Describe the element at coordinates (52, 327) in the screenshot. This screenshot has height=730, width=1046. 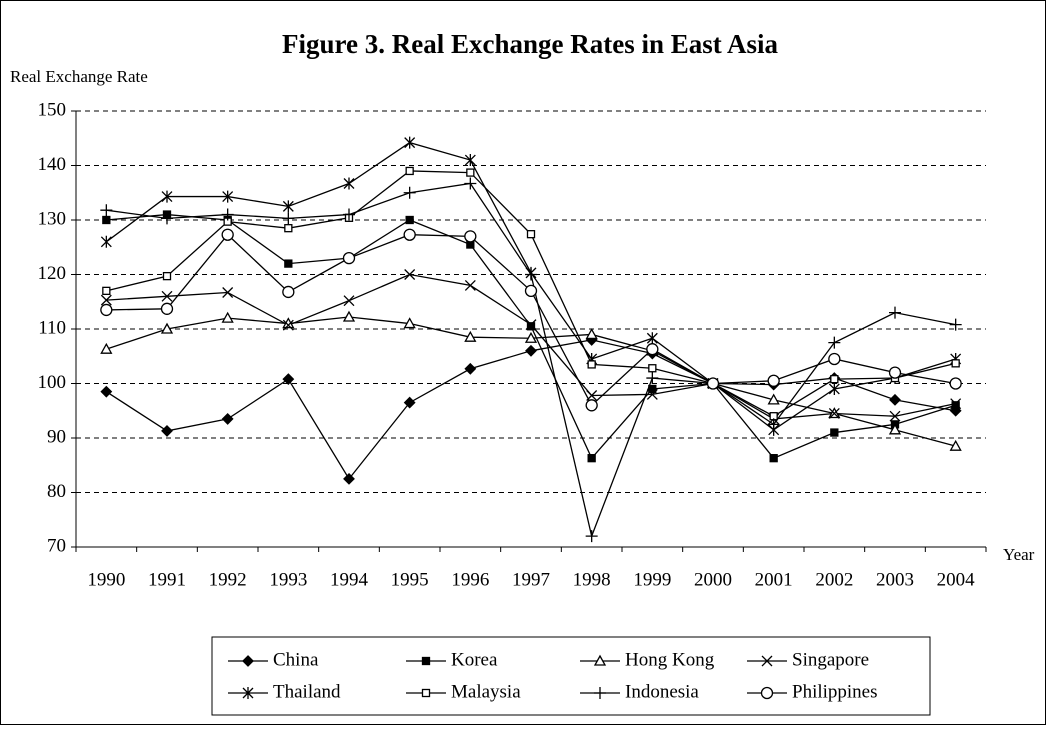
I see `y-tick-label: 110` at that location.